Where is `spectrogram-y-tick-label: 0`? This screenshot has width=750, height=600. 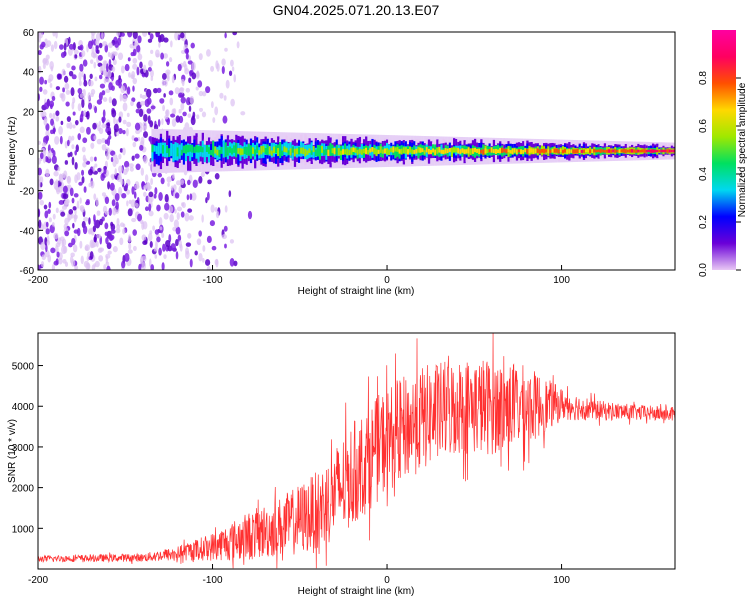 spectrogram-y-tick-label: 0 is located at coordinates (31, 152).